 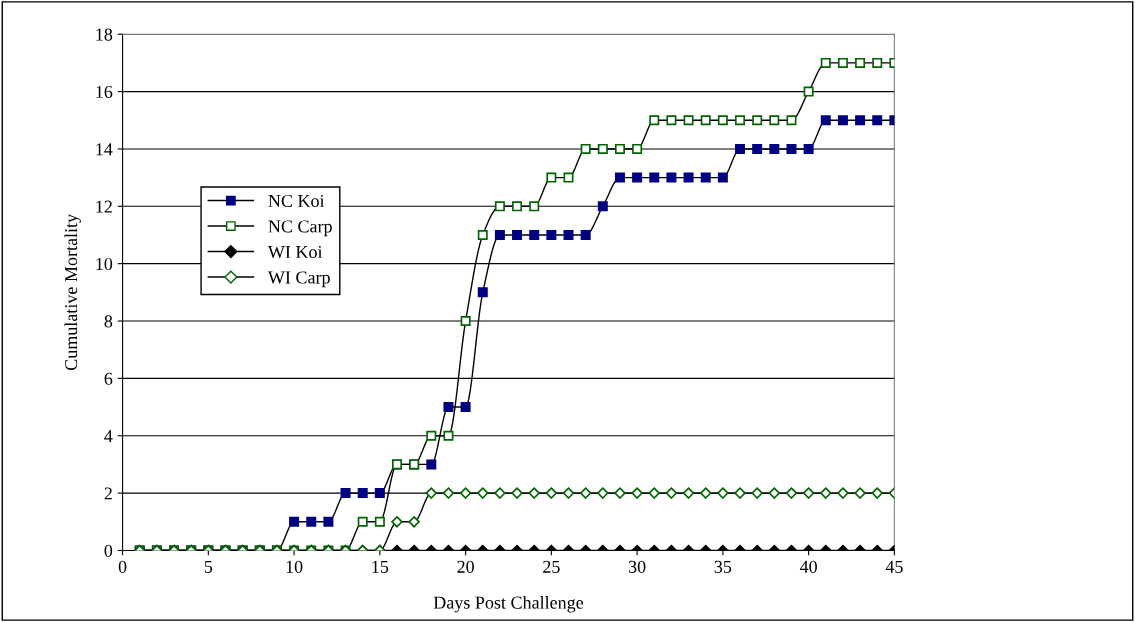 I want to click on legend-label: NC Koi, so click(x=296, y=201).